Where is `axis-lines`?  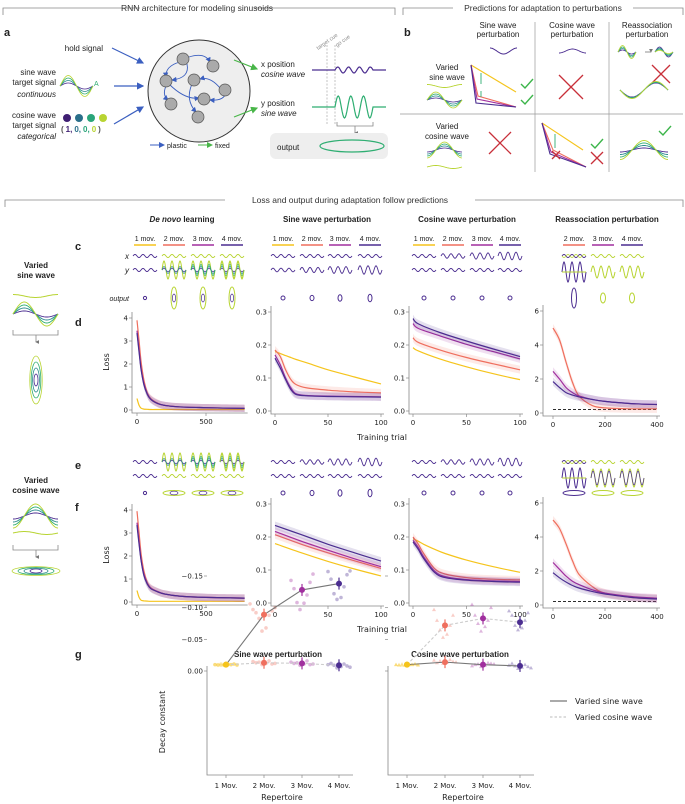 axis-lines is located at coordinates (327, 360).